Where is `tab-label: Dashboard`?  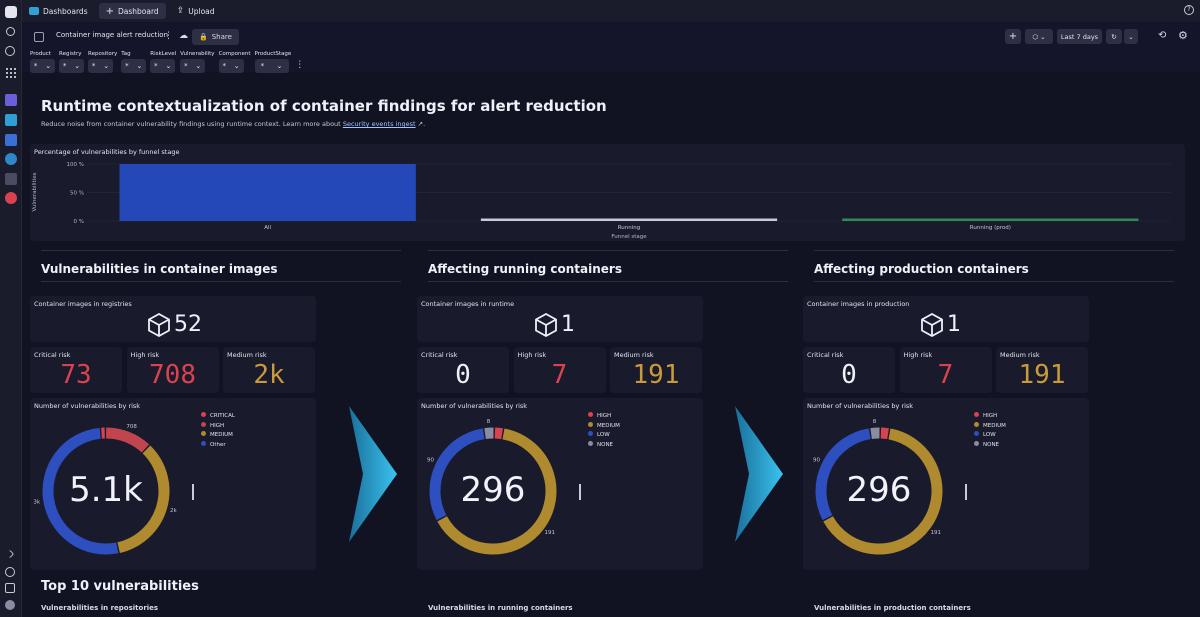
tab-label: Dashboard is located at coordinates (138, 11).